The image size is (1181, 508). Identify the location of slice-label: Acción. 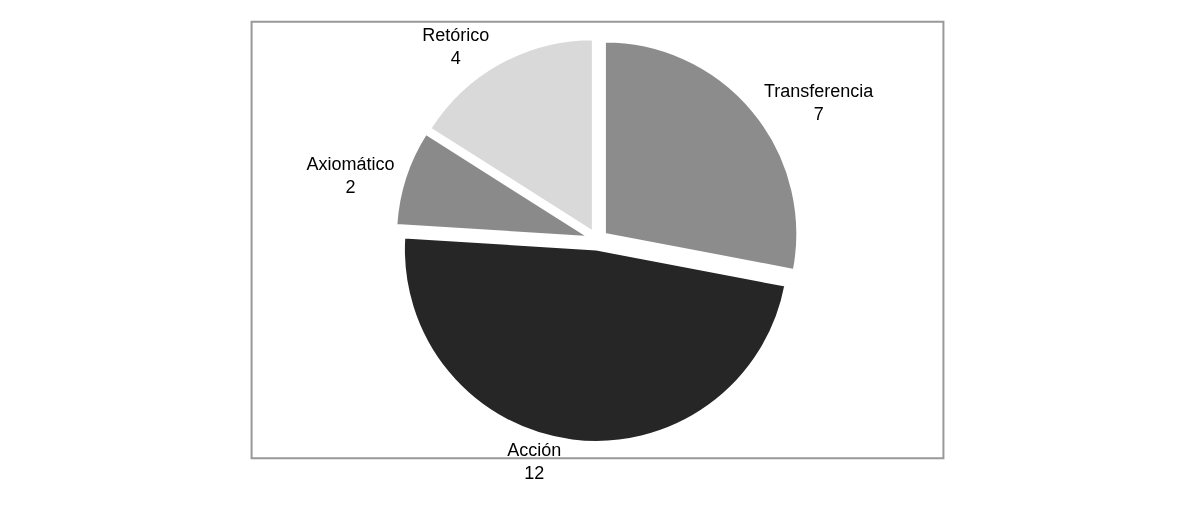
(534, 450).